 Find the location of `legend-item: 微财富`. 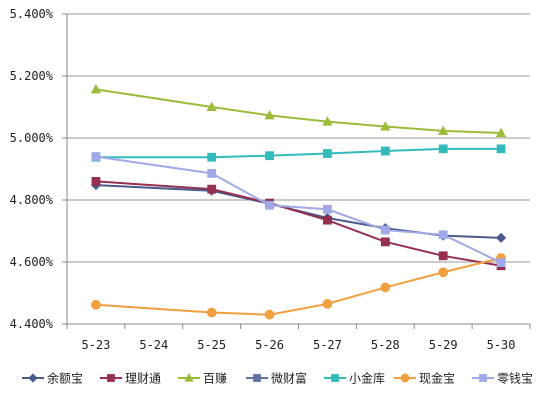

legend-item: 微财富 is located at coordinates (276, 378).